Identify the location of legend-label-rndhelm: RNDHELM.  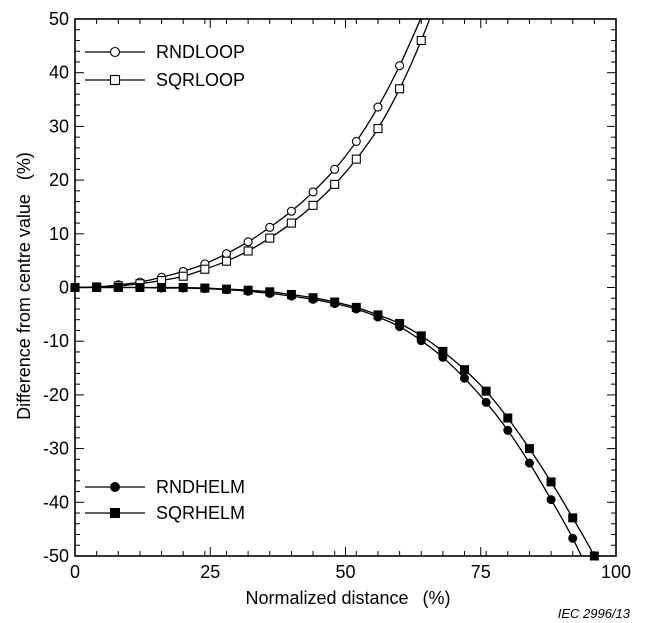
(200, 487).